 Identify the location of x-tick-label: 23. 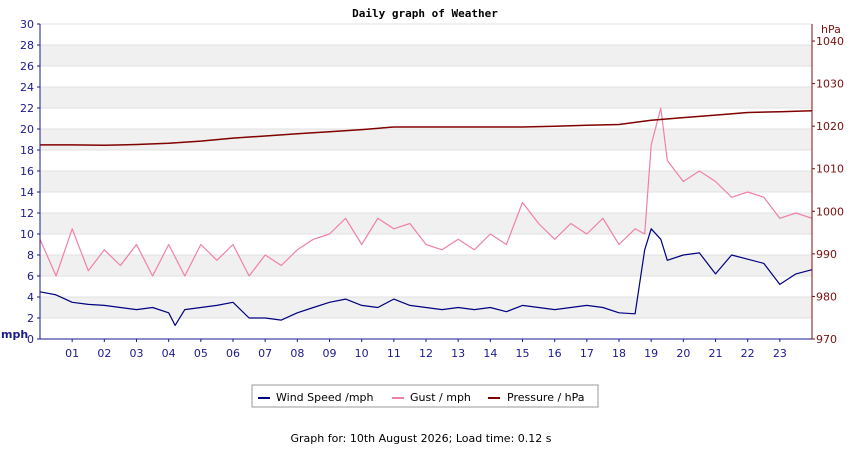
(780, 353).